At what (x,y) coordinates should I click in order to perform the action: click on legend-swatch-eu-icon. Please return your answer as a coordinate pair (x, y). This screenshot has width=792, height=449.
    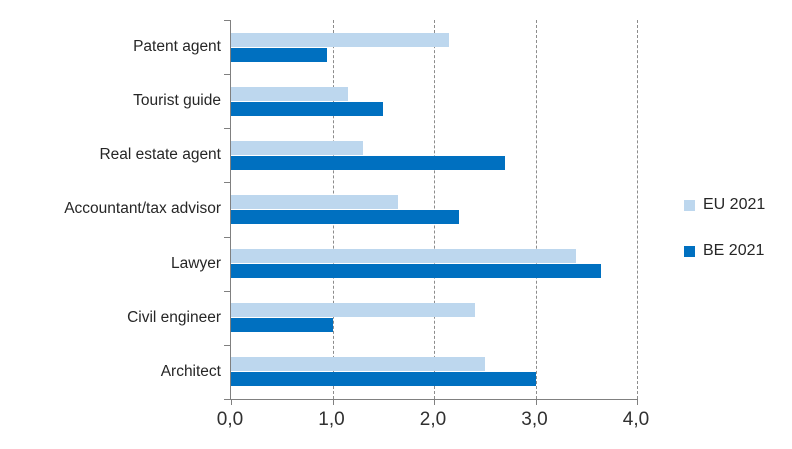
    Looking at the image, I should click on (689, 205).